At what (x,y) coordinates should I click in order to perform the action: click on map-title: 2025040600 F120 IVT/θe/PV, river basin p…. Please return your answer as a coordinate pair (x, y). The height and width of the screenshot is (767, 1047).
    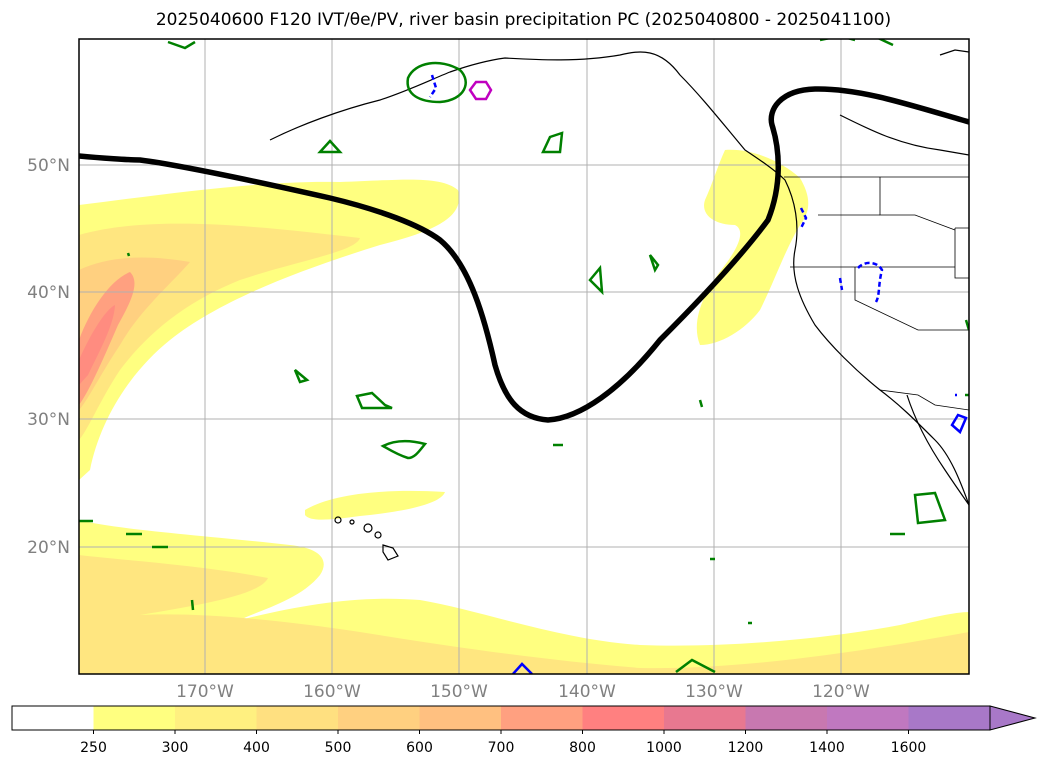
    Looking at the image, I should click on (523, 20).